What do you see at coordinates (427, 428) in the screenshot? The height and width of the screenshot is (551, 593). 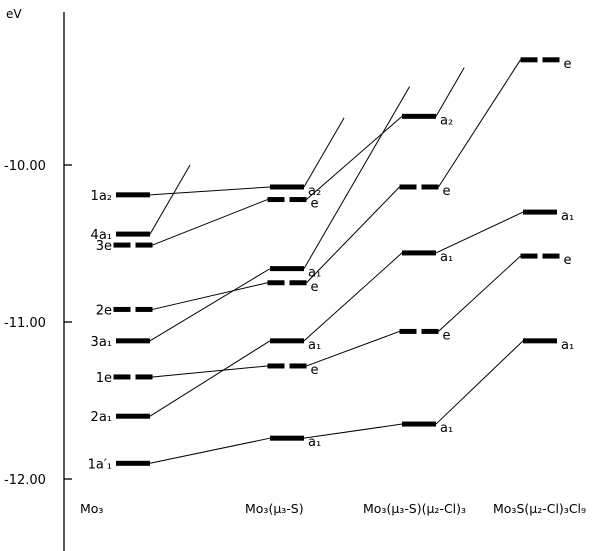 I see `energy-level-c3-a1-bot: a₁` at bounding box center [427, 428].